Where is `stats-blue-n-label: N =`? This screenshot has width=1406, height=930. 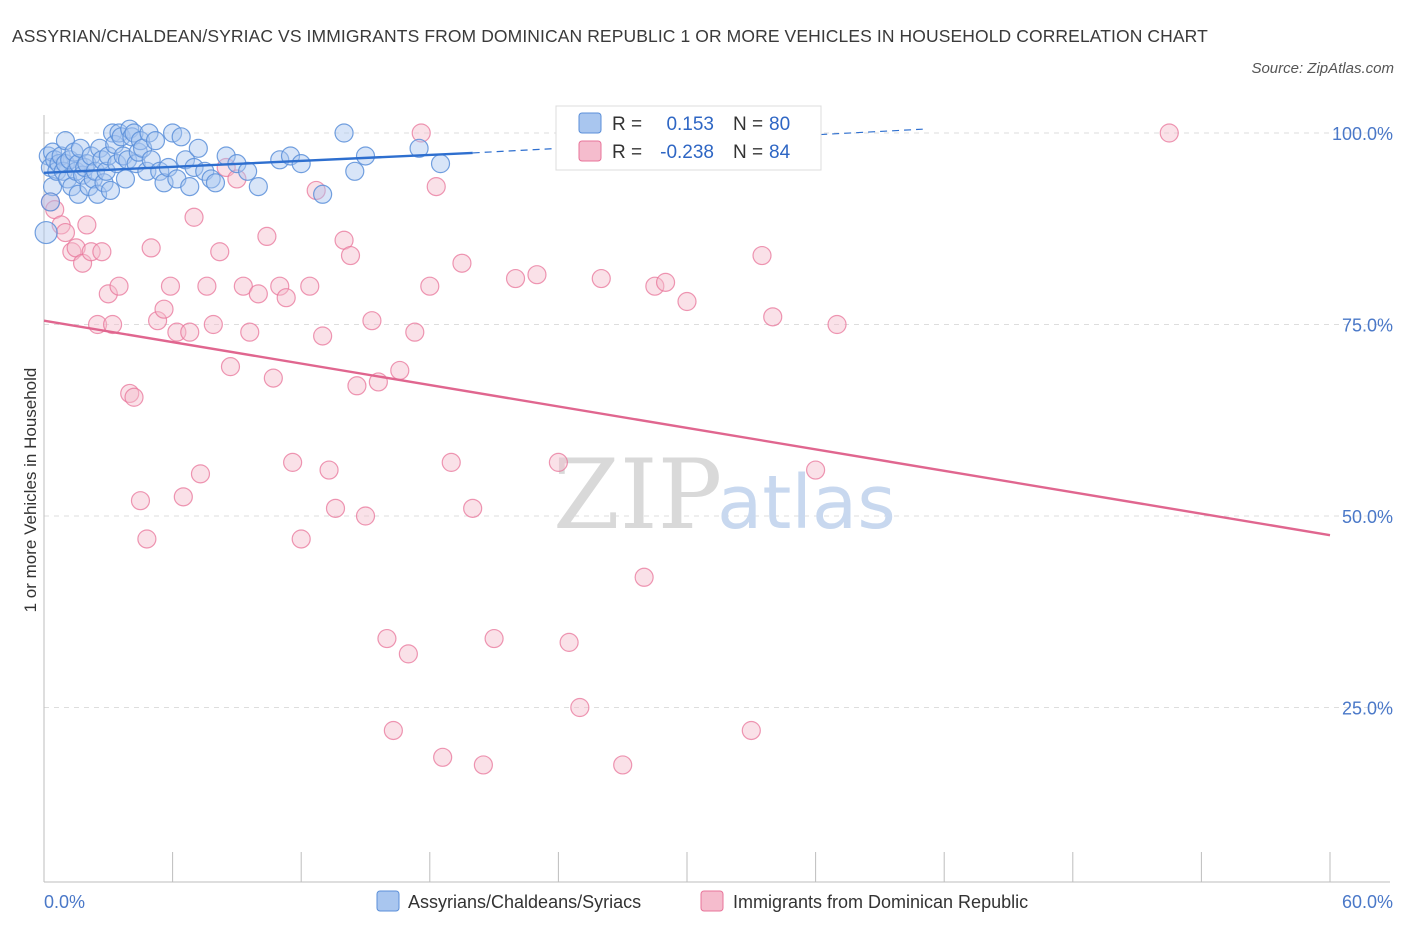
stats-blue-n-label: N = is located at coordinates (748, 124).